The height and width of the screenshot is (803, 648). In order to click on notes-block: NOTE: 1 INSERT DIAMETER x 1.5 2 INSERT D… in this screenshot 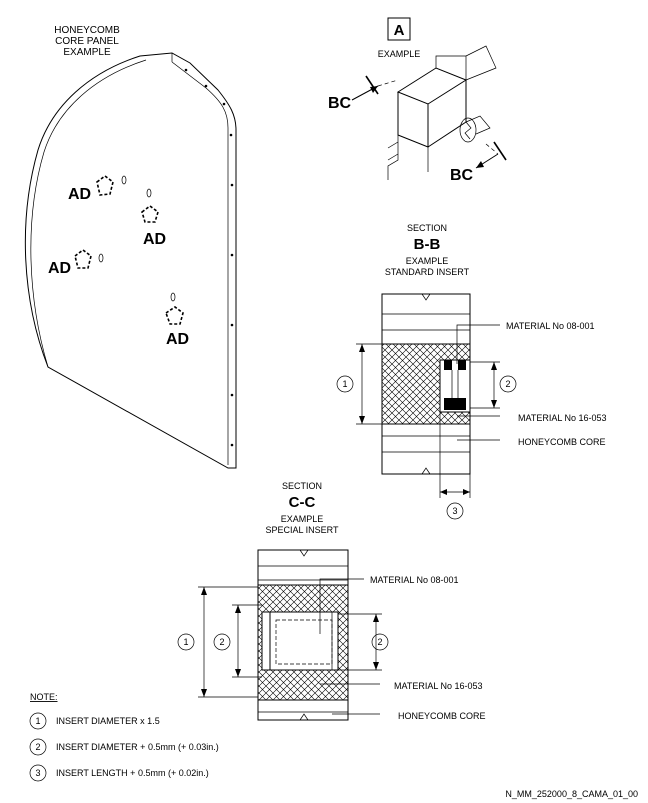, I will do `click(124, 737)`.